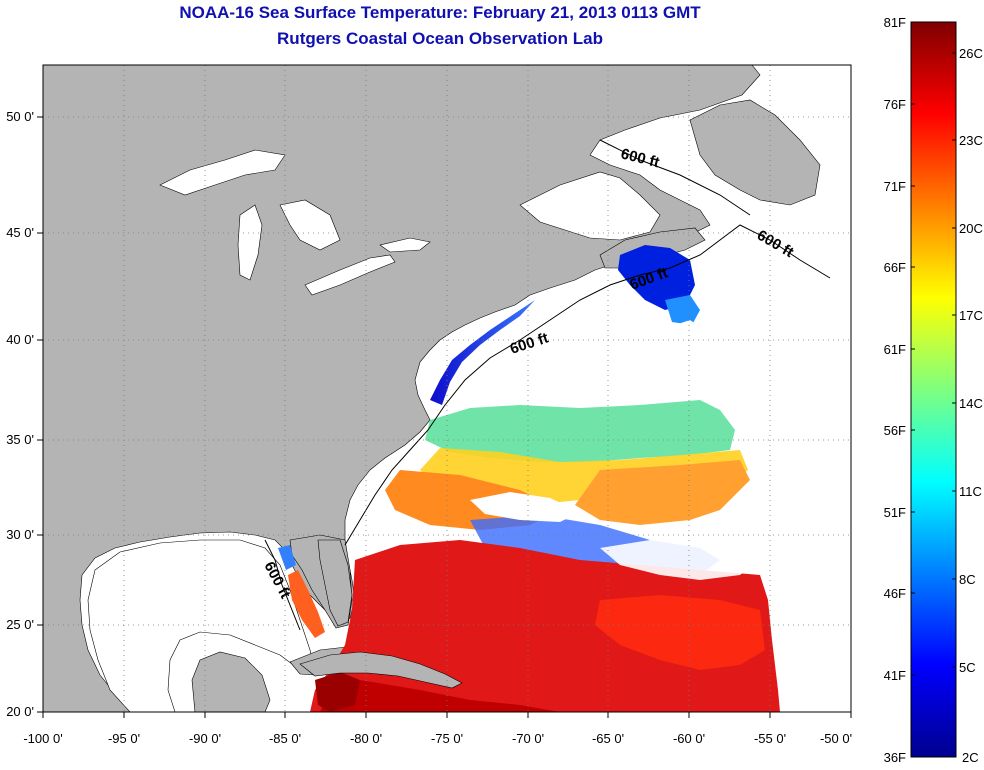 Image resolution: width=984 pixels, height=770 pixels. What do you see at coordinates (895, 757) in the screenshot?
I see `colorbar-f-label: 36F` at bounding box center [895, 757].